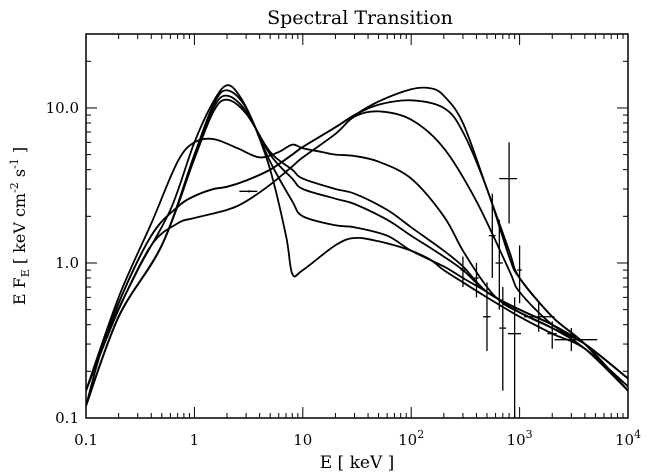  I want to click on y-axis-label-text: E FE [ keV cm-2 s-1 ], so click(20, 226).